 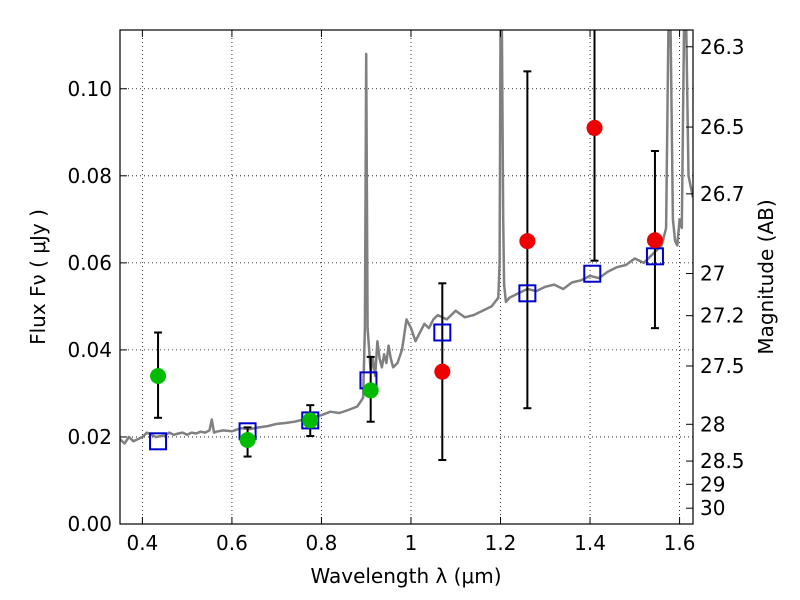 What do you see at coordinates (322, 543) in the screenshot?
I see `x-tick-label: 0.8` at bounding box center [322, 543].